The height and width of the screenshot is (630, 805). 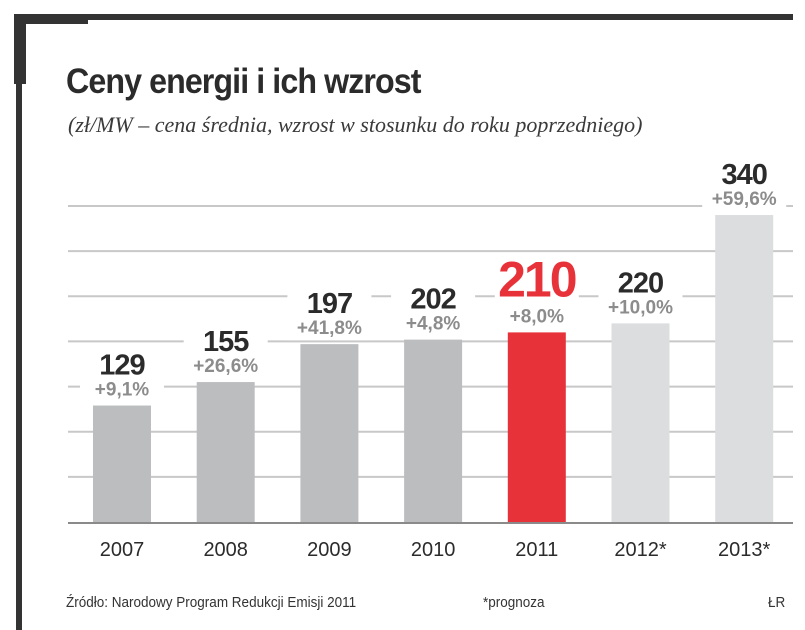 I want to click on growth-label: +59,6%, so click(x=744, y=199).